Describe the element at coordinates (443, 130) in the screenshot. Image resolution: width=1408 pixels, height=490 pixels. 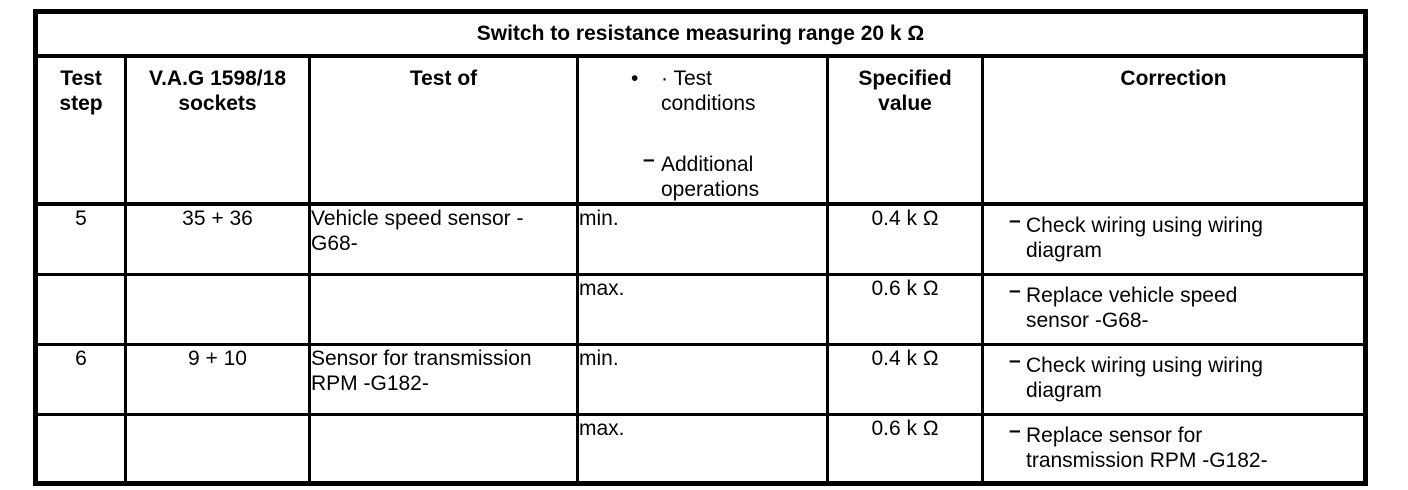
I see `column-header-test-of: Test of` at that location.